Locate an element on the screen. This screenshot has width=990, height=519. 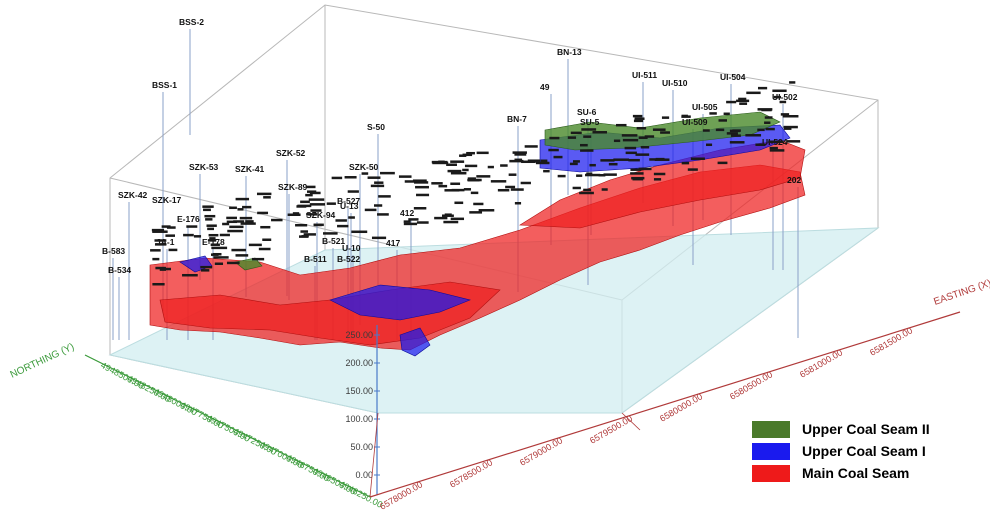
borehole-label: BN-13 is located at coordinates (569, 52).